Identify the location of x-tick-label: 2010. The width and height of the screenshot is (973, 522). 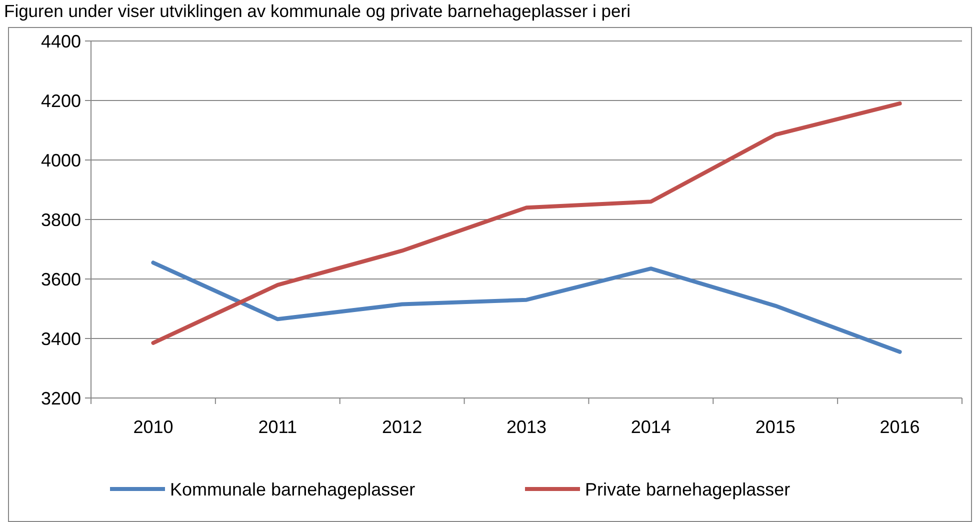
(153, 427).